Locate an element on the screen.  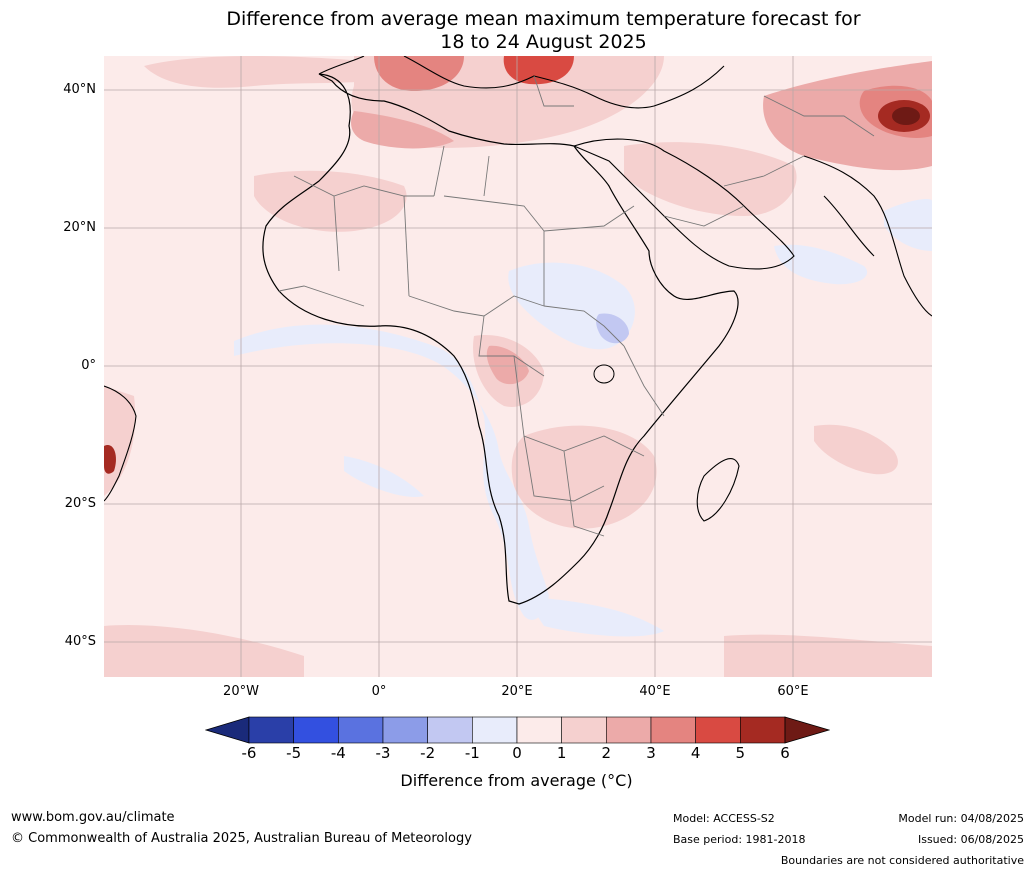
footer-base-period: Base period: 1981-2018 is located at coordinates (739, 839).